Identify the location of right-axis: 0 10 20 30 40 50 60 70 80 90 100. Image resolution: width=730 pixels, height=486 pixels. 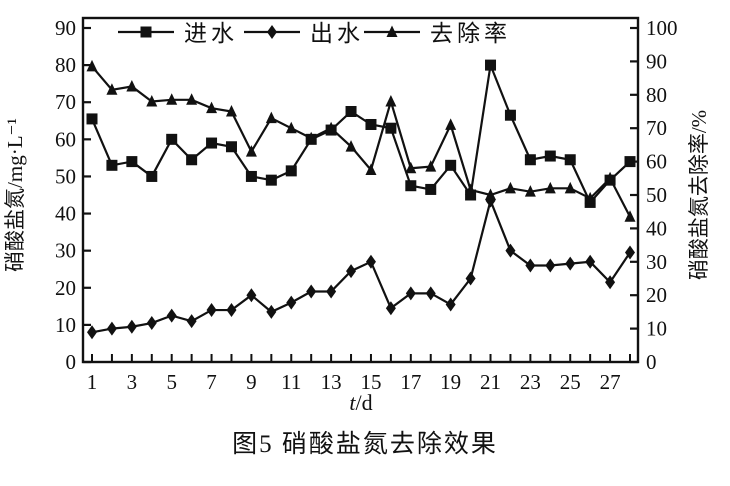
(654, 195).